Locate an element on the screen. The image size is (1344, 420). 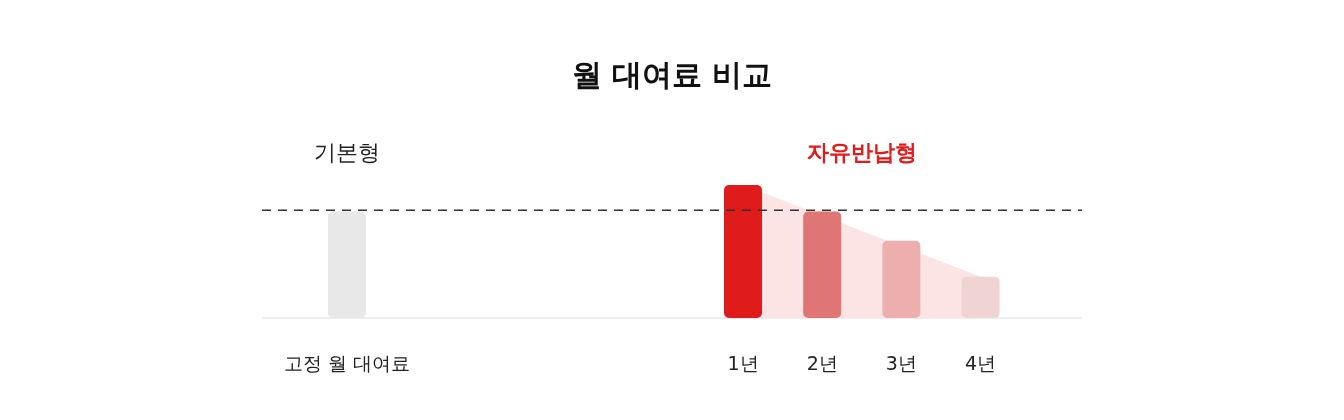
x-tick-label: 고정 월 대여료 is located at coordinates (347, 363).